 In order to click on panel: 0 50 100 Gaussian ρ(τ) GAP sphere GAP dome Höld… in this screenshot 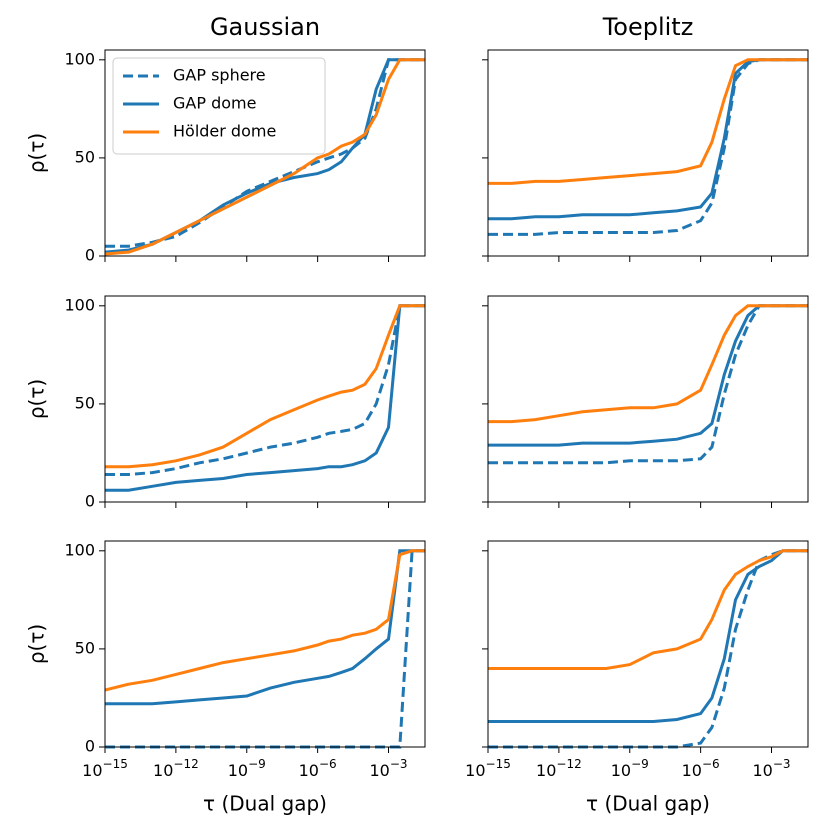, I will do `click(225, 139)`.